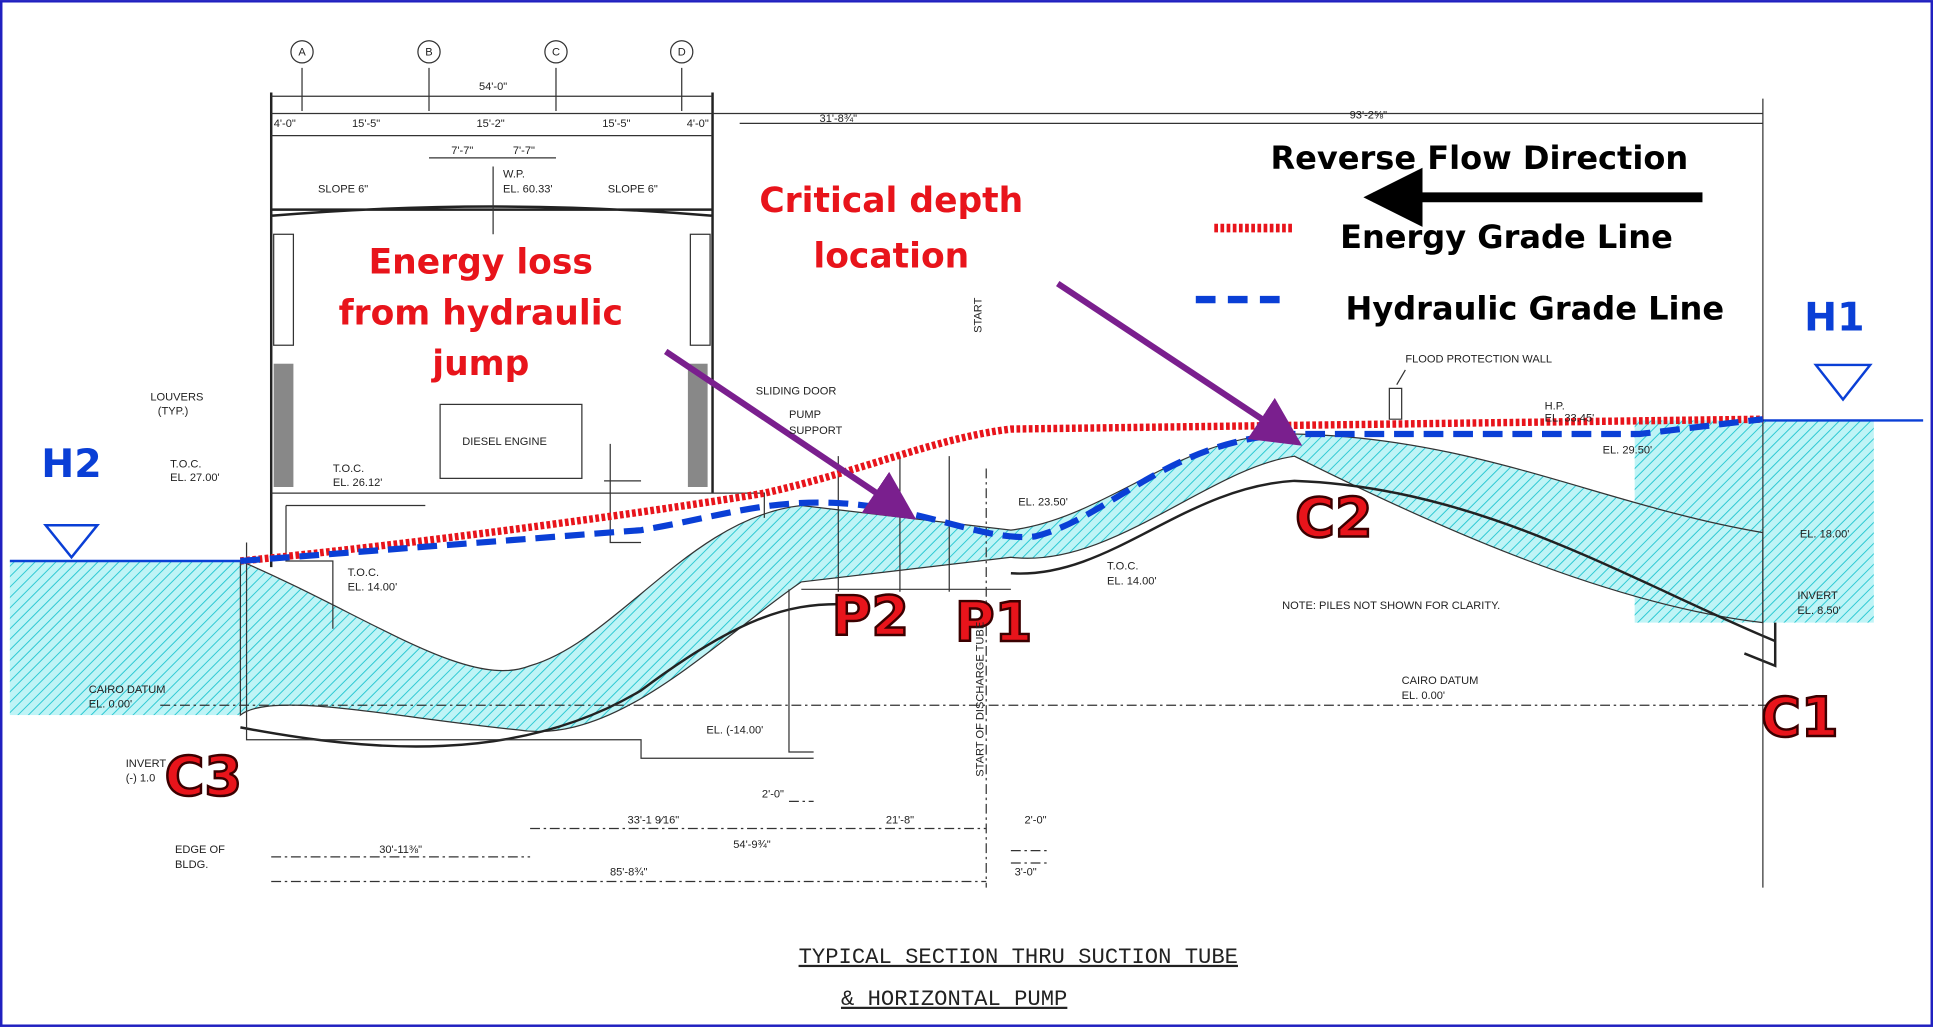 The image size is (1933, 1027). What do you see at coordinates (796, 392) in the screenshot?
I see `drawing-note: SLIDING DOOR` at bounding box center [796, 392].